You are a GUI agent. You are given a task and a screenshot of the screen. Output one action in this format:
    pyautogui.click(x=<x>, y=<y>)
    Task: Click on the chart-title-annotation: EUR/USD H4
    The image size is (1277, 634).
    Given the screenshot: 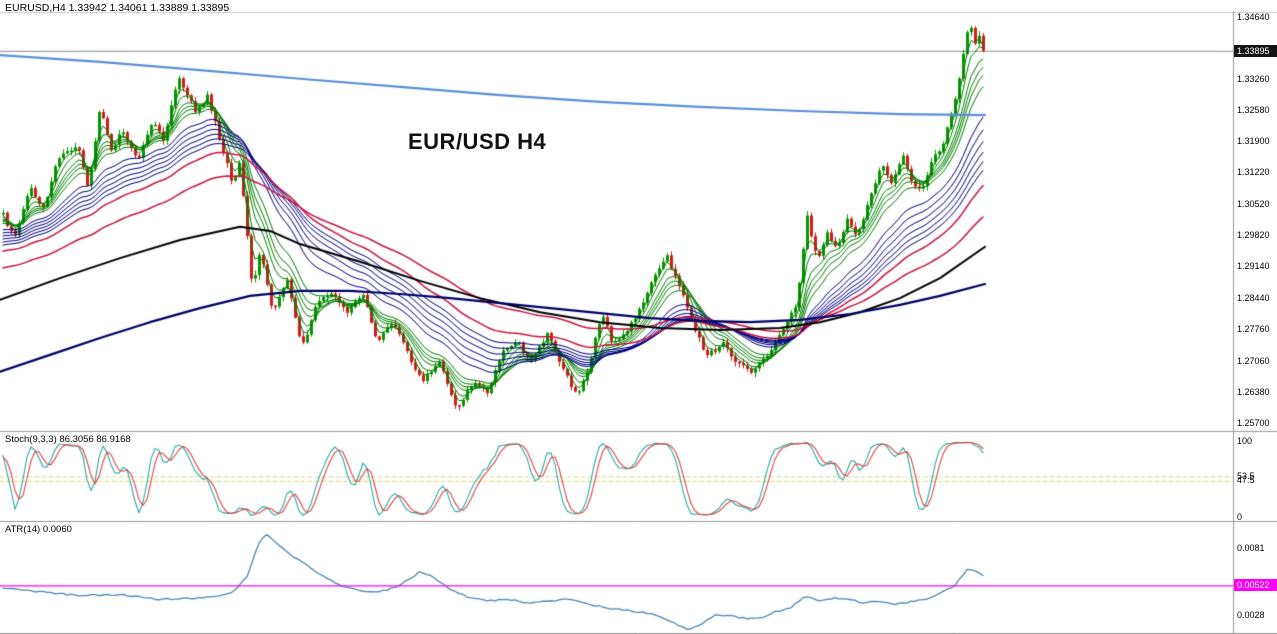 What is the action you would take?
    pyautogui.click(x=477, y=141)
    